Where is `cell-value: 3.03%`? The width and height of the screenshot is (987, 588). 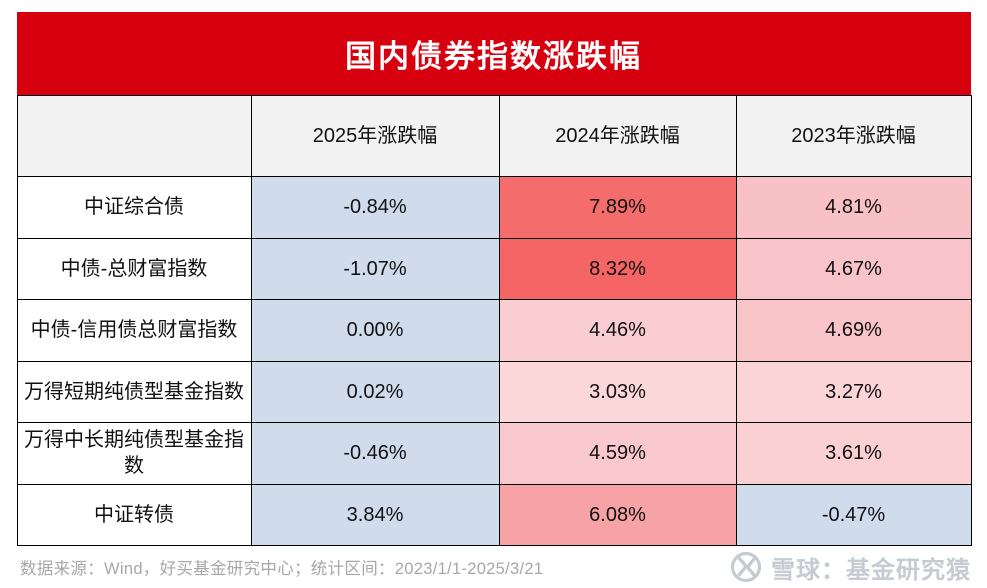 cell-value: 3.03% is located at coordinates (617, 391).